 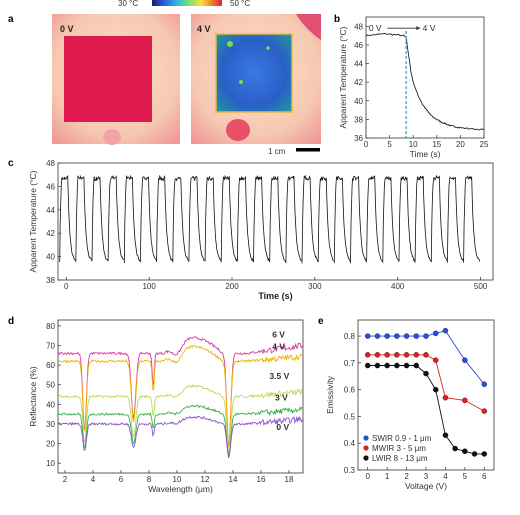 I want to click on x-axis-label: Time (s), so click(x=425, y=154).